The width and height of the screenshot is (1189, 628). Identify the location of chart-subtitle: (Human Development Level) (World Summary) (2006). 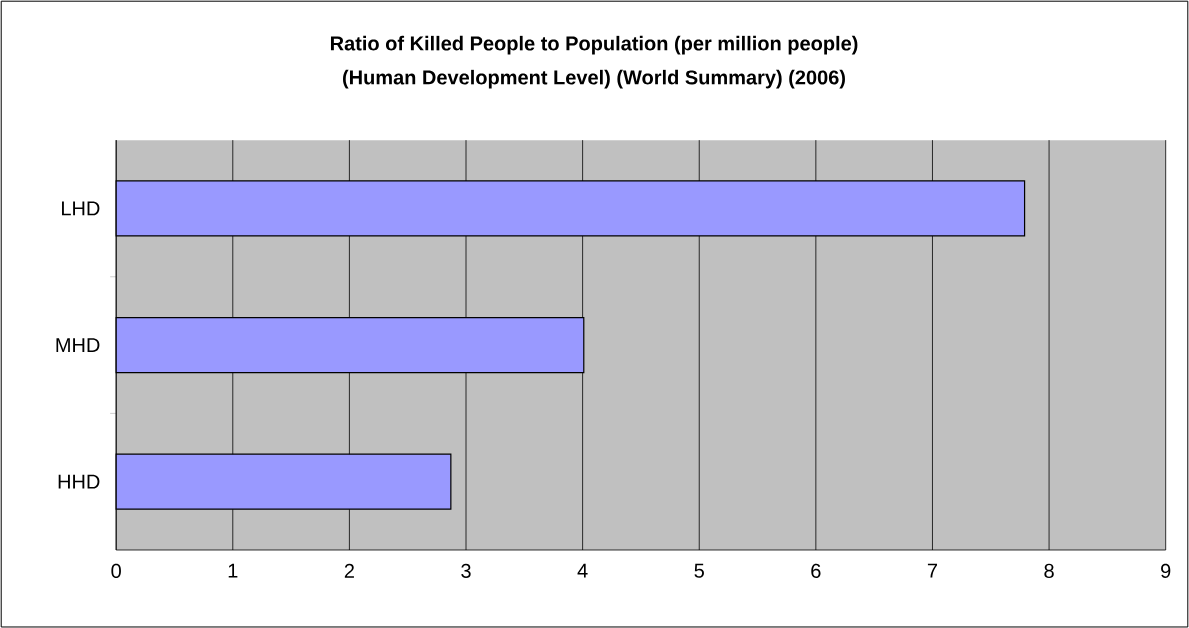
(594, 79).